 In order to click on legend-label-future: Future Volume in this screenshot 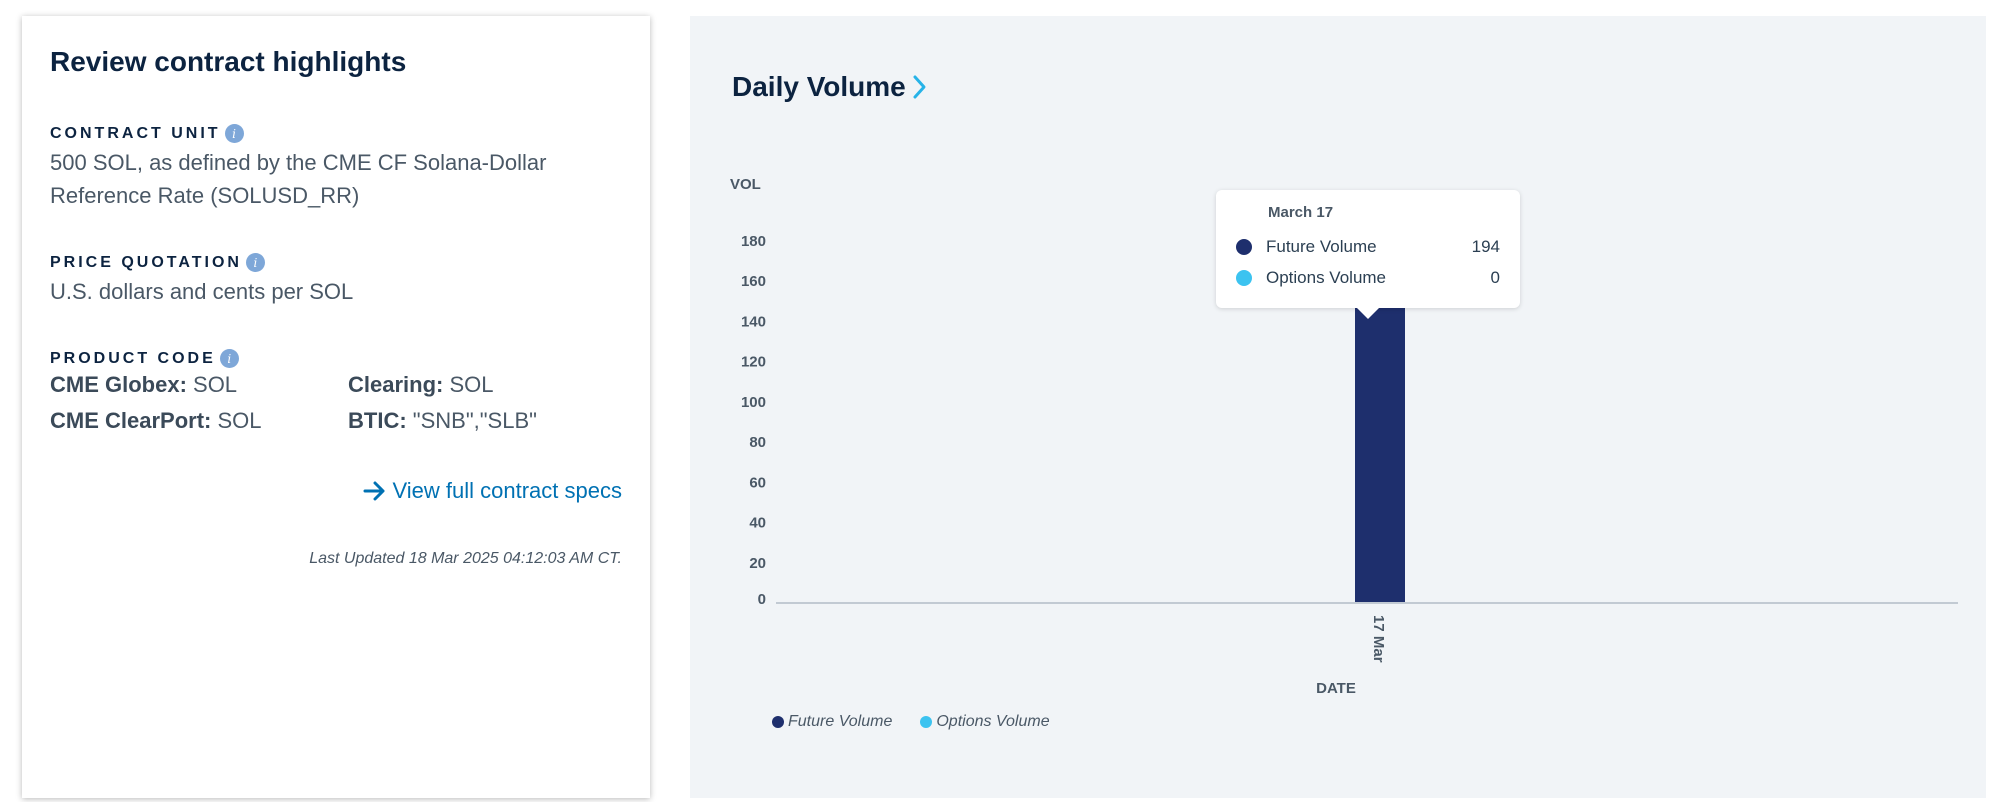, I will do `click(840, 721)`.